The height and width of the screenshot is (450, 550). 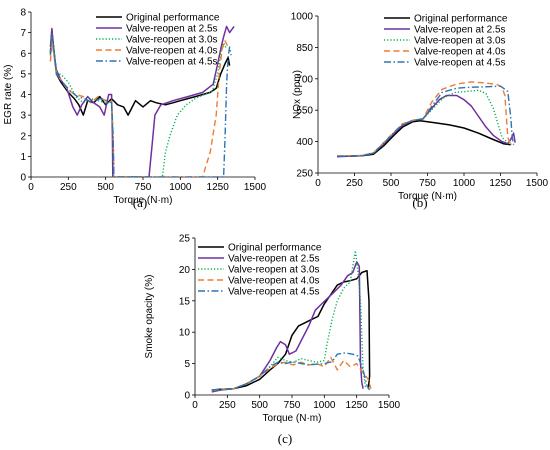 I want to click on panel-label: (a), so click(x=140, y=202).